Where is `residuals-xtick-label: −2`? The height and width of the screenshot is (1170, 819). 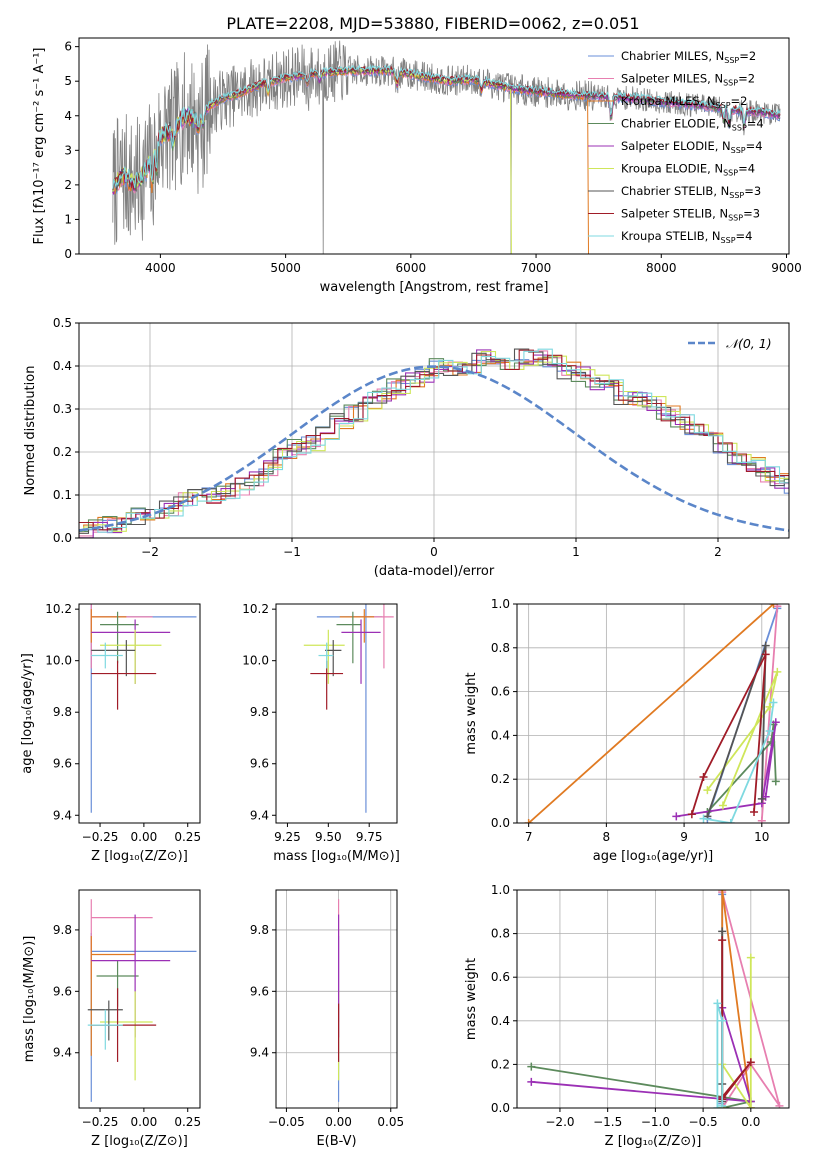
residuals-xtick-label: −2 is located at coordinates (150, 552).